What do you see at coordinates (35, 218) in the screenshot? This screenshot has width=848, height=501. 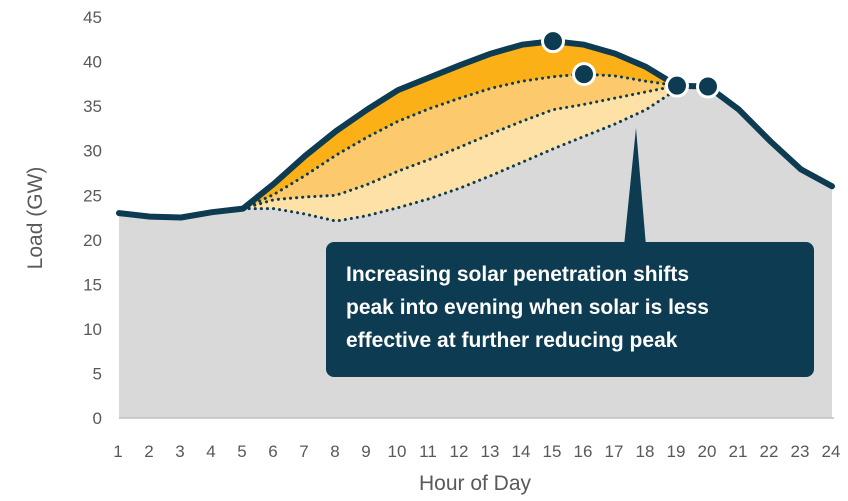 I see `y-axis-title: Load (GW)` at bounding box center [35, 218].